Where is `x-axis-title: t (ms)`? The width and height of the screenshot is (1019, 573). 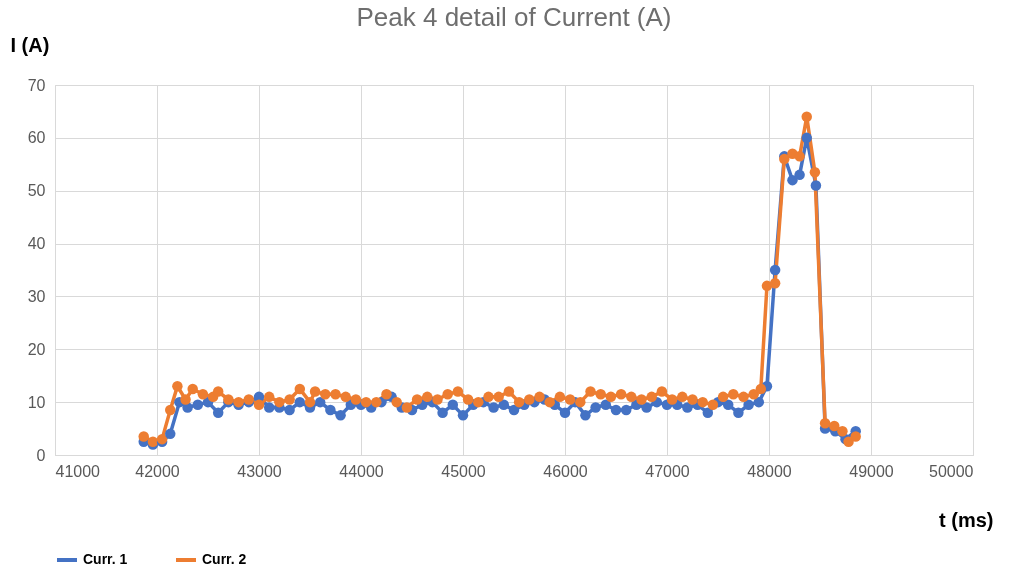 x-axis-title: t (ms) is located at coordinates (966, 519).